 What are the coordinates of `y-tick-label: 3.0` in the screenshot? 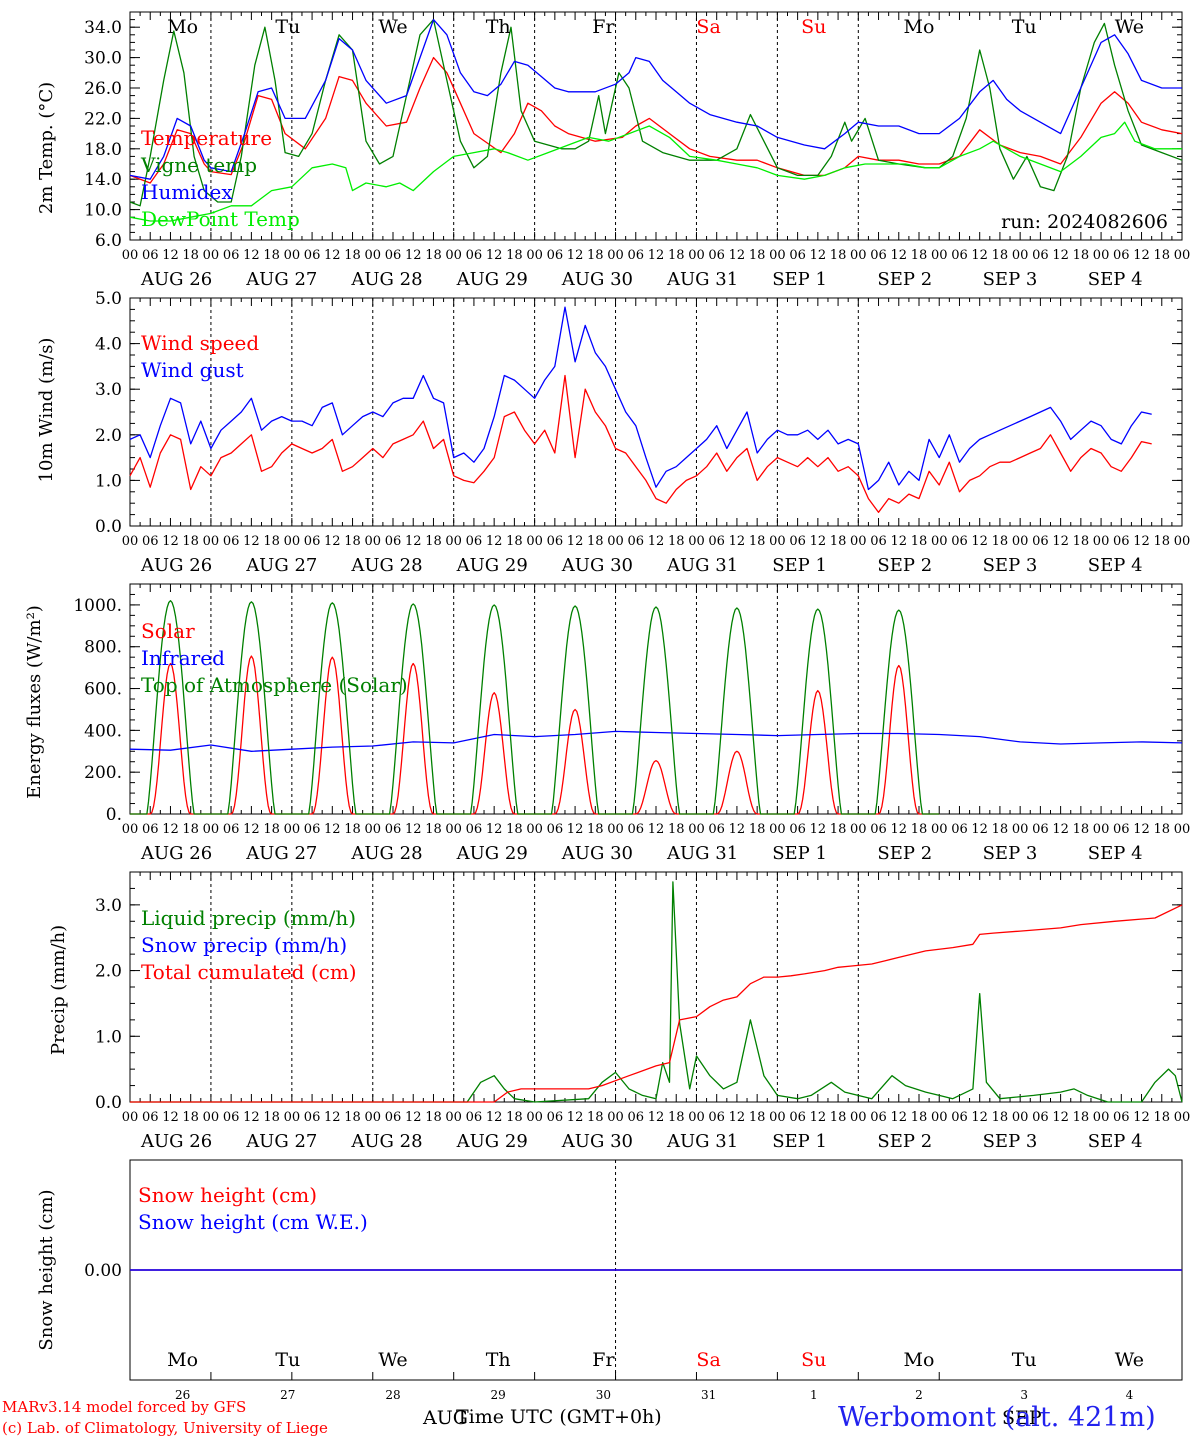 It's located at (108, 390).